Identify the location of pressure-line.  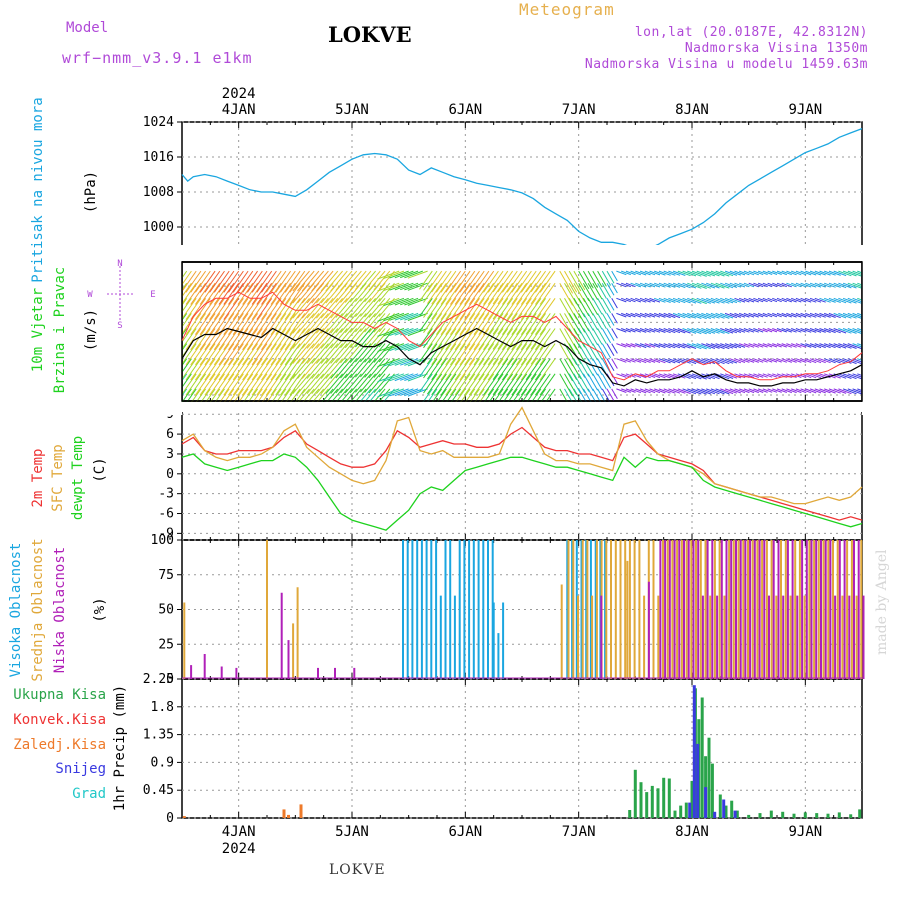
(522, 189).